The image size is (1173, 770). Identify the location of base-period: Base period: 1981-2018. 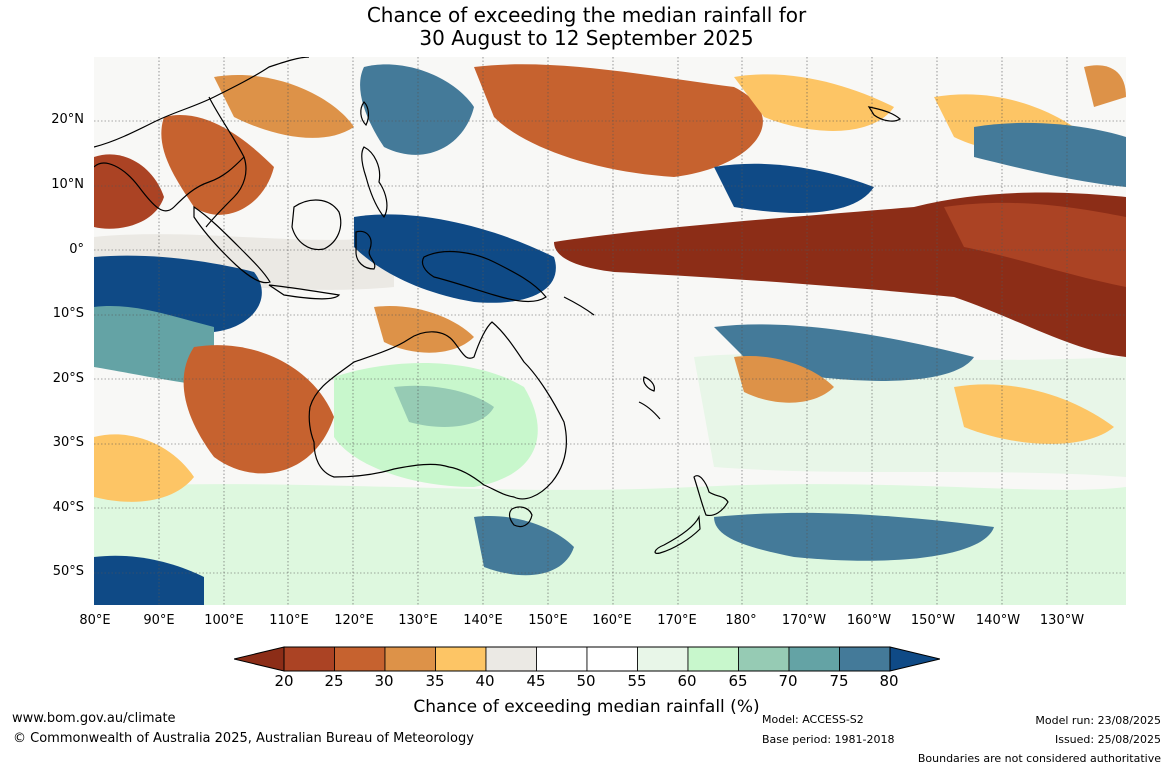
(828, 739).